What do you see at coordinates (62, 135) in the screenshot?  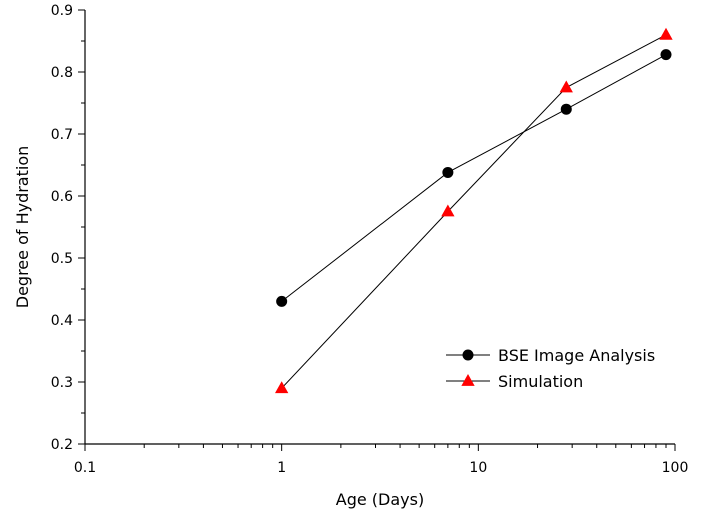 I see `y-tick-label: 0.7` at bounding box center [62, 135].